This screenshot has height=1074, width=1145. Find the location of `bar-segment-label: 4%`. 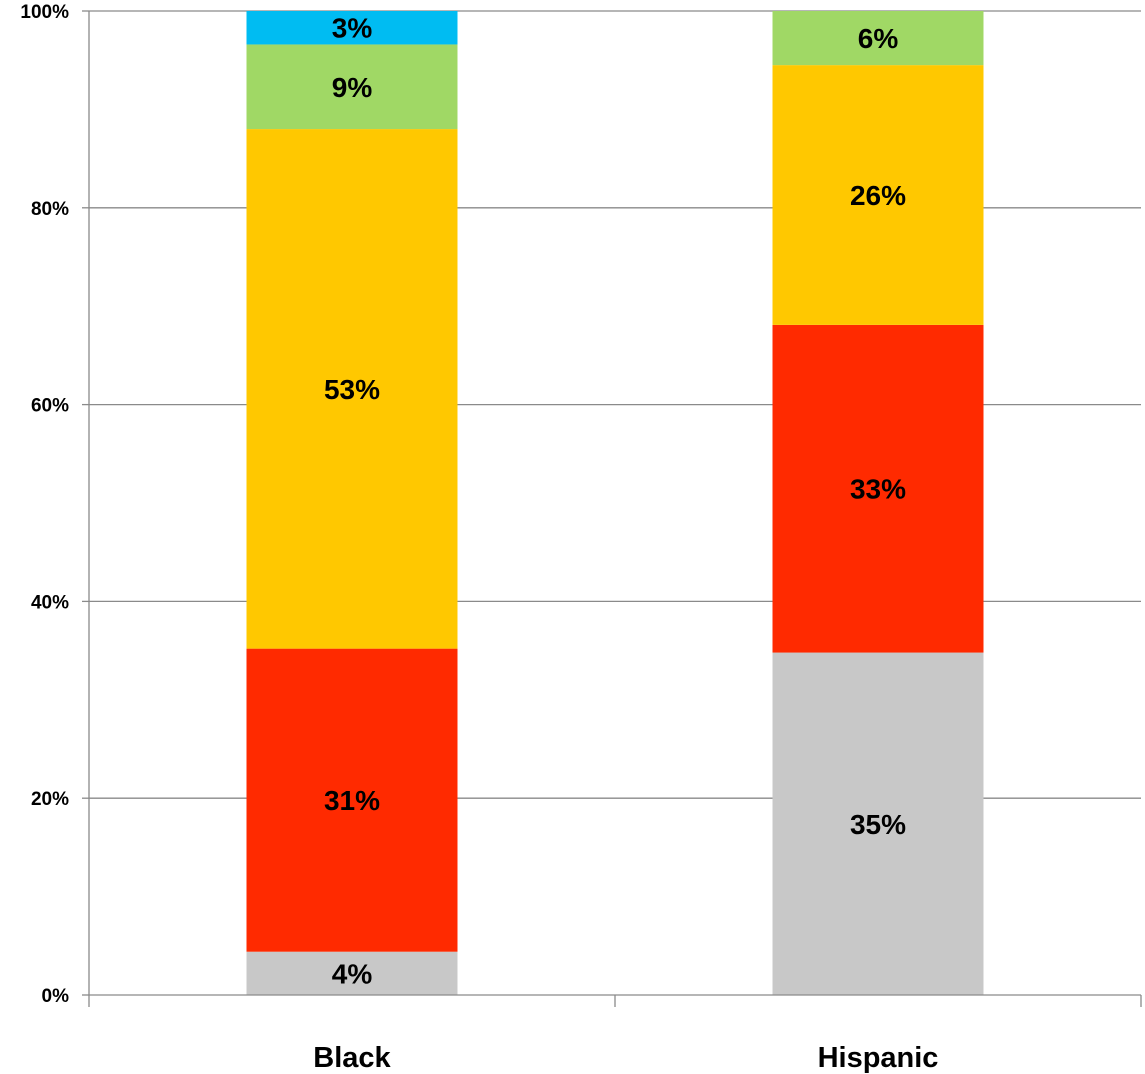

bar-segment-label: 4% is located at coordinates (352, 973).